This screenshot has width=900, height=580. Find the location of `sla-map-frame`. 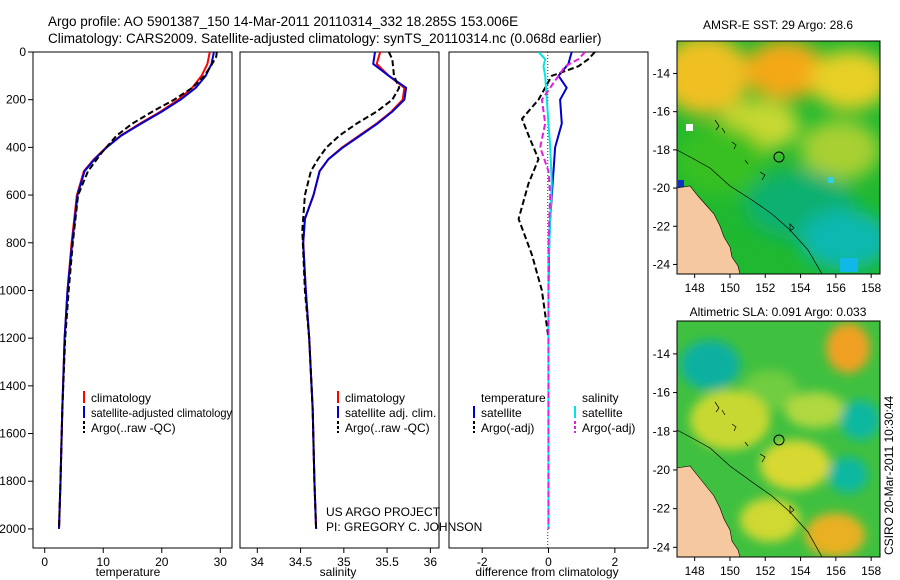

sla-map-frame is located at coordinates (778, 439).